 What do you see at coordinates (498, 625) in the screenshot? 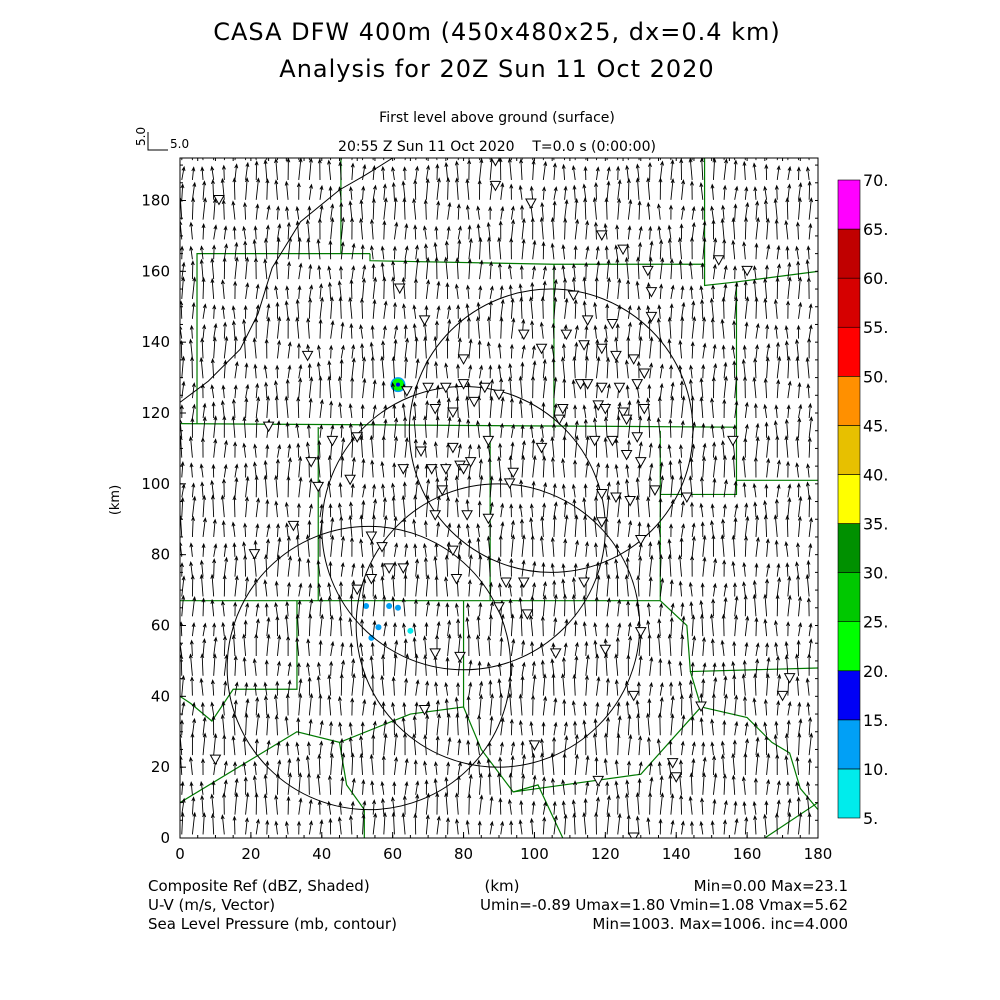
I see `radar-range-ring` at bounding box center [498, 625].